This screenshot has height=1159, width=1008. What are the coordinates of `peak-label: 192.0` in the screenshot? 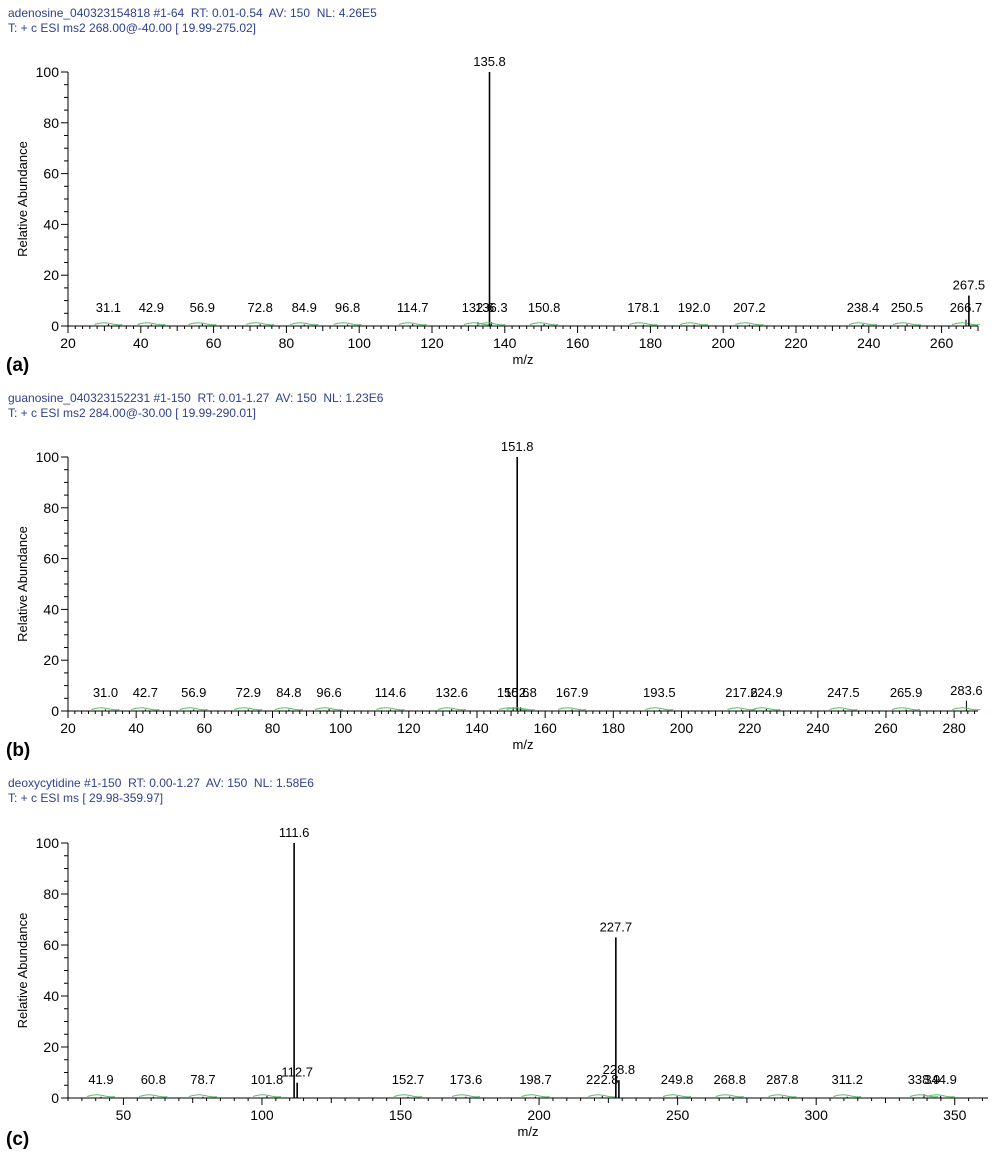 It's located at (694, 307).